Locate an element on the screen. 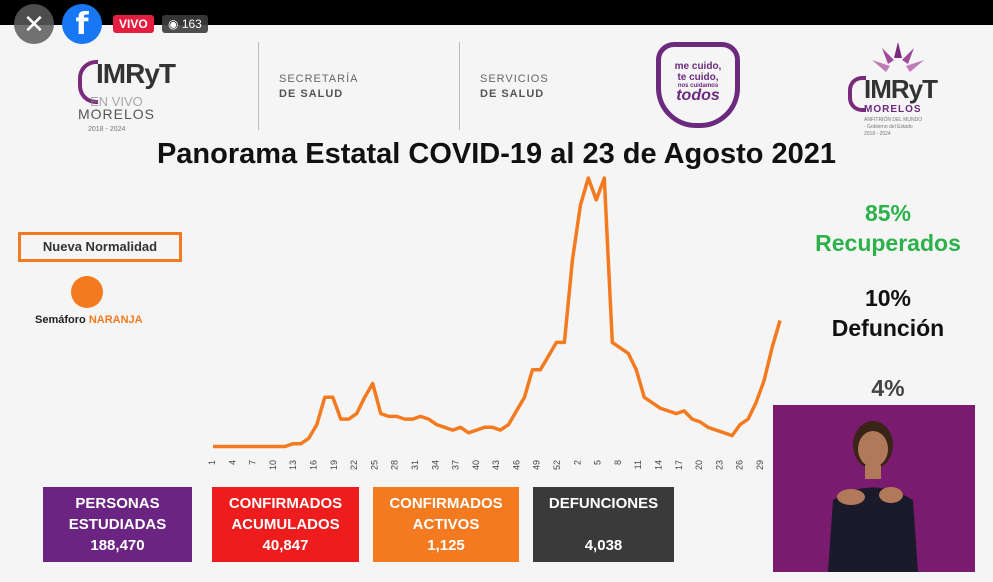 Image resolution: width=993 pixels, height=582 pixels. x-tick-label: 25 is located at coordinates (374, 465).